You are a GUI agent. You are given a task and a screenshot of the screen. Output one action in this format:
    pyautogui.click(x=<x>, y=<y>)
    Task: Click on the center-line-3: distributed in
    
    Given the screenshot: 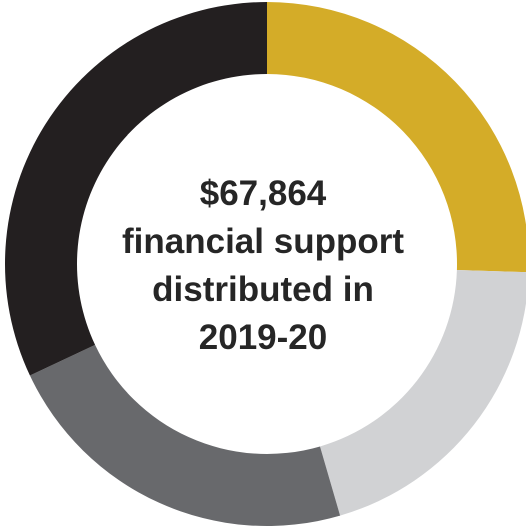 What is the action you would take?
    pyautogui.click(x=263, y=289)
    